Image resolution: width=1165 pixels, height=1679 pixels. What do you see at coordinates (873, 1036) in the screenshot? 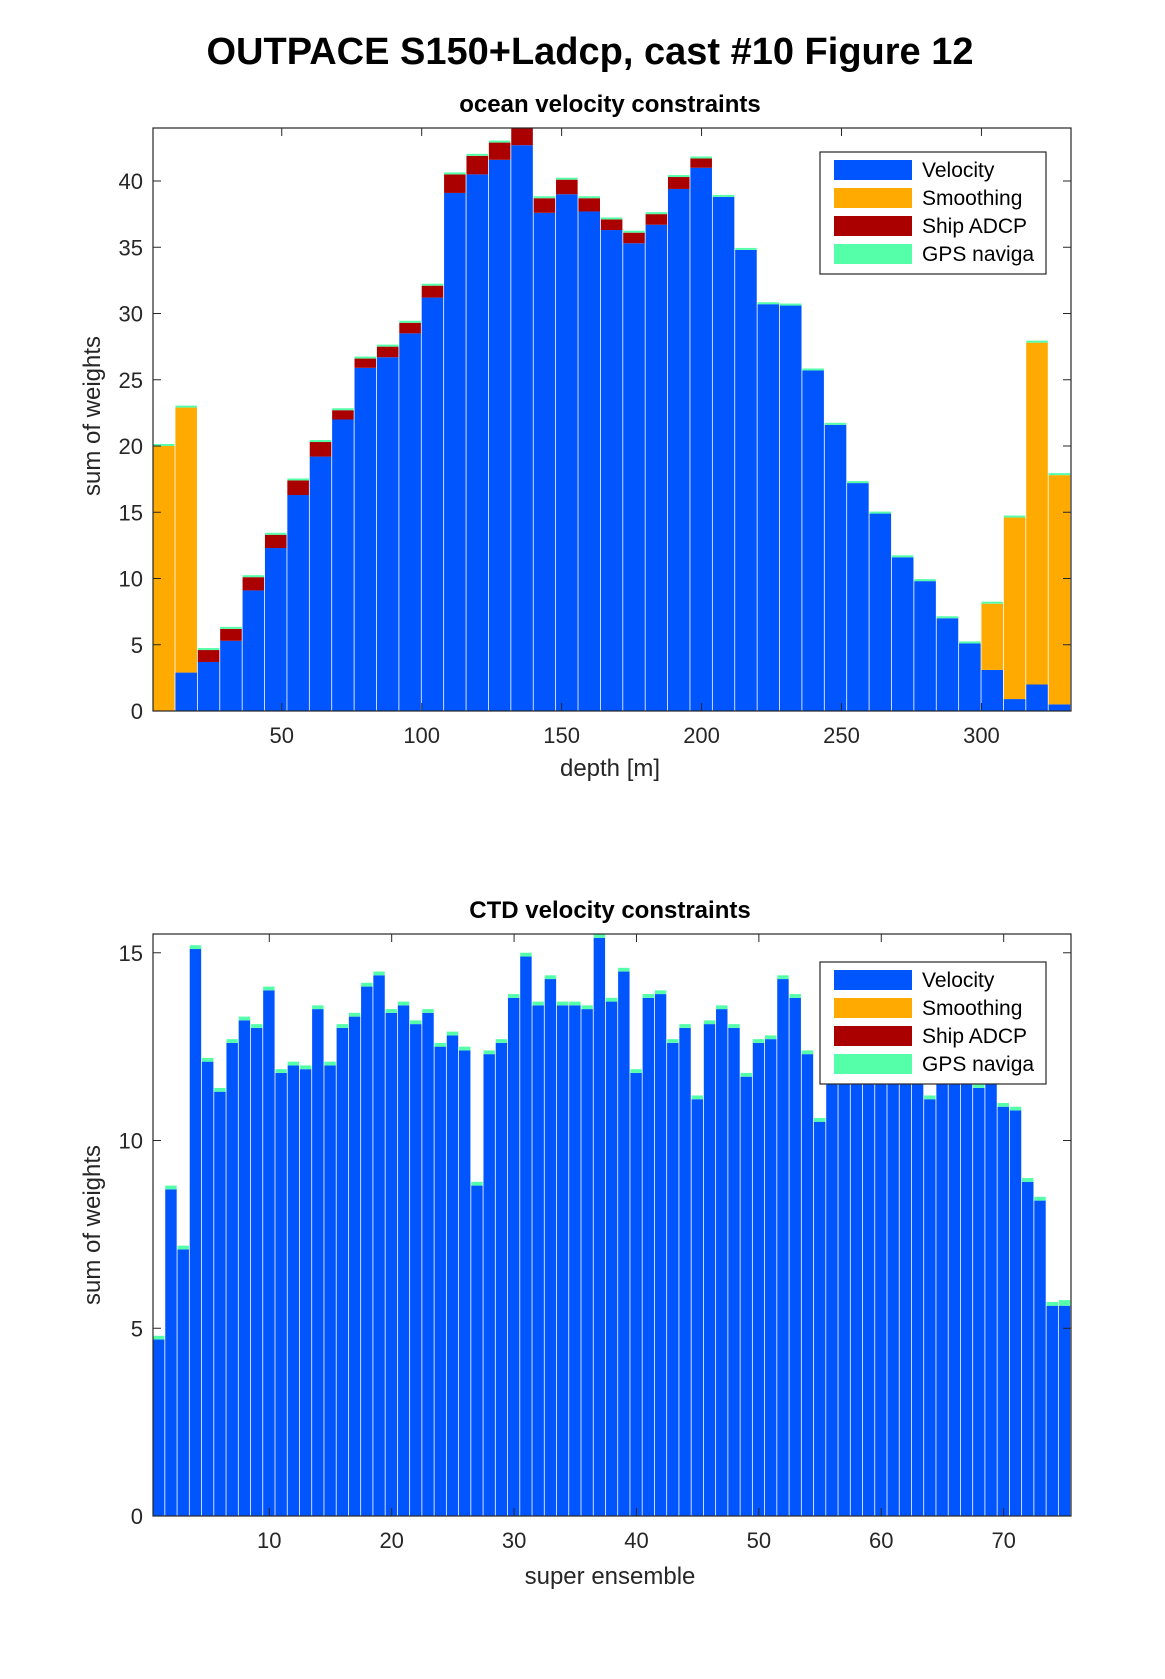
I see `legend-swatch-ship_adcp` at bounding box center [873, 1036].